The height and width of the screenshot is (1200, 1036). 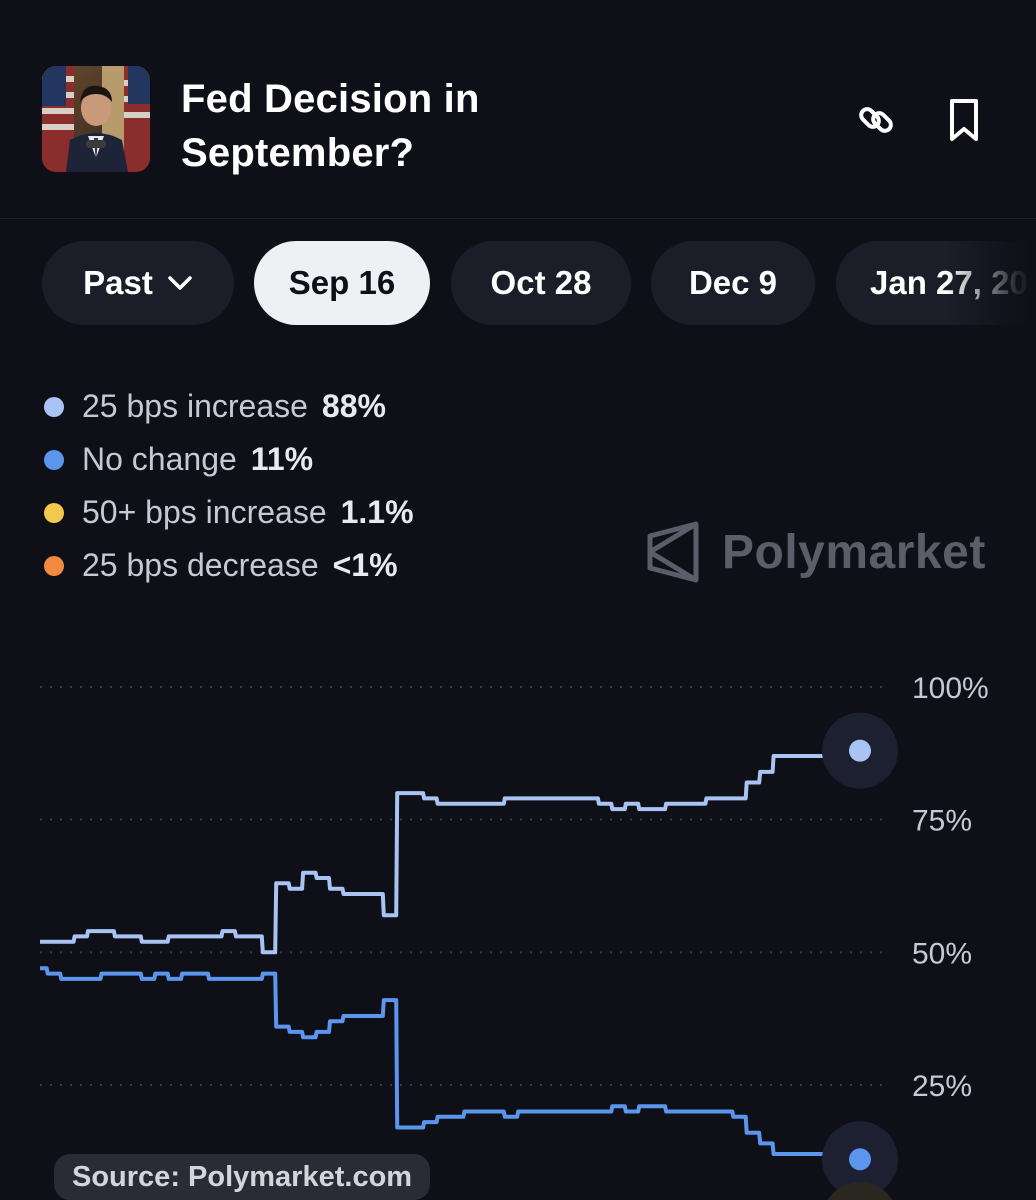 I want to click on legend-value: 1.1%, so click(x=377, y=512).